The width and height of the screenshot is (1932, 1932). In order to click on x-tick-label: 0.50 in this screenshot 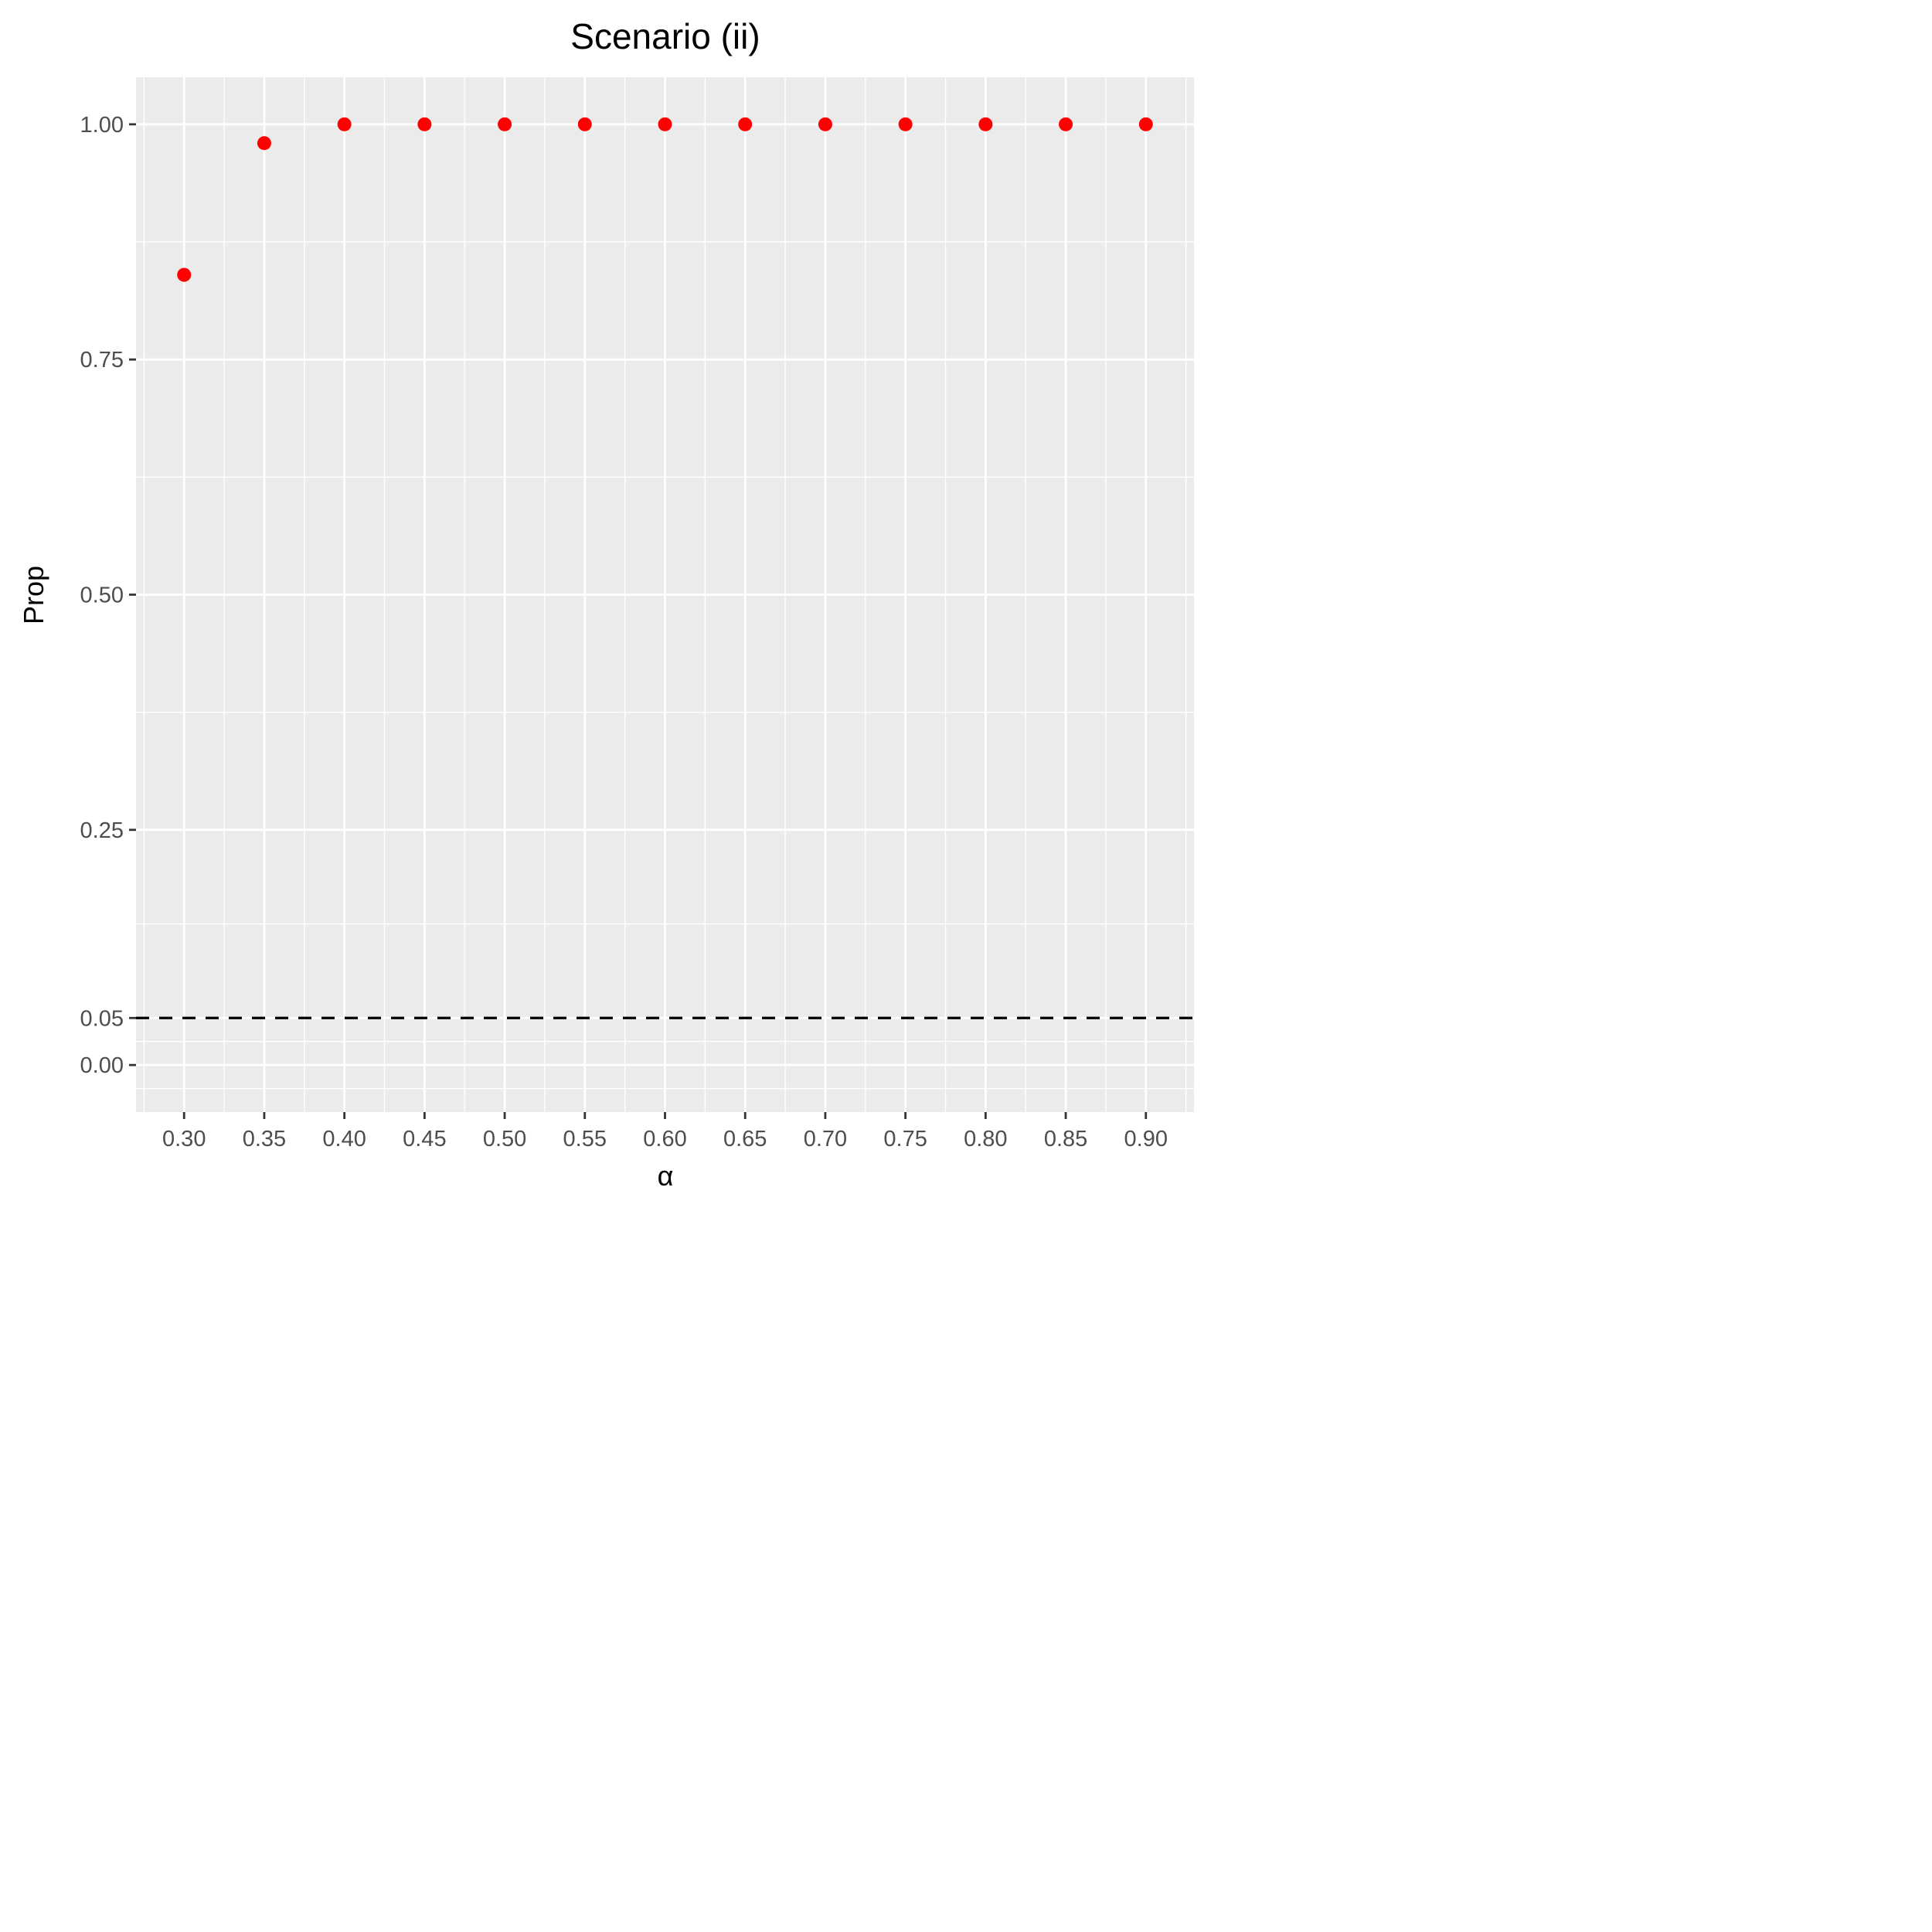, I will do `click(505, 1139)`.